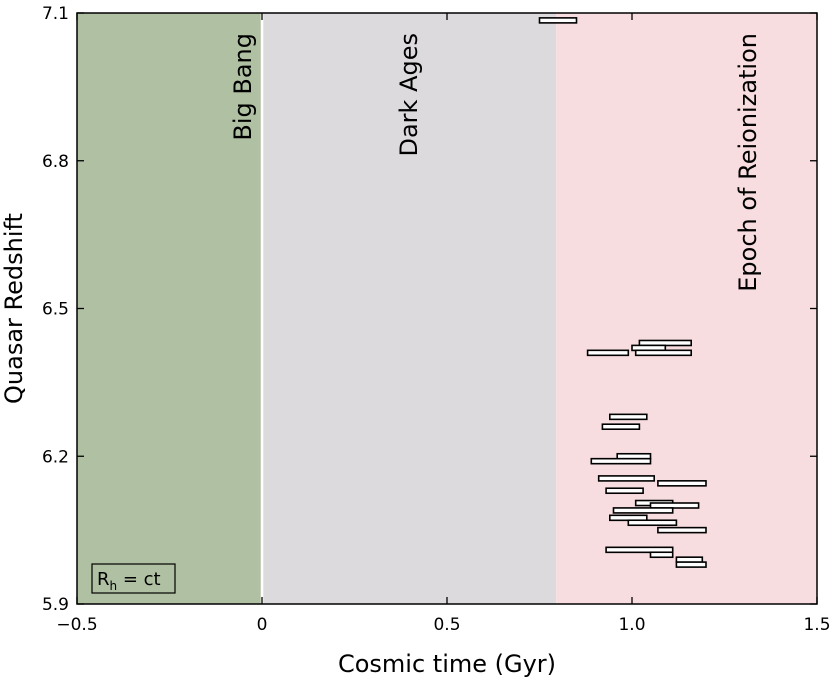  What do you see at coordinates (14, 308) in the screenshot?
I see `y-axis-title: Quasar Redshift` at bounding box center [14, 308].